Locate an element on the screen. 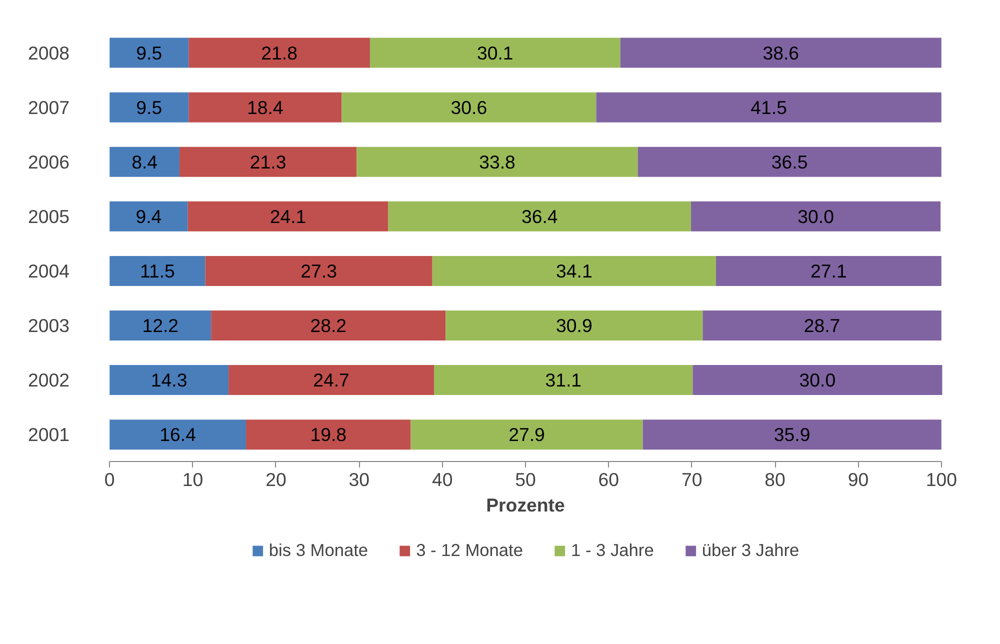 The height and width of the screenshot is (644, 1000). data-label: 33.8 is located at coordinates (497, 161).